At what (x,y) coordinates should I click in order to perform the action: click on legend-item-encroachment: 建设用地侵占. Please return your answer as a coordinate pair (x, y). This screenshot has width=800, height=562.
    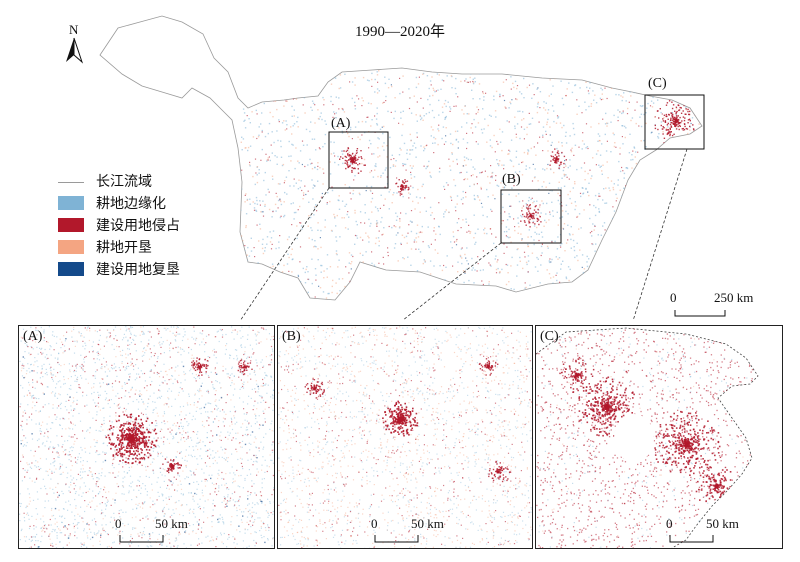
    Looking at the image, I should click on (119, 225).